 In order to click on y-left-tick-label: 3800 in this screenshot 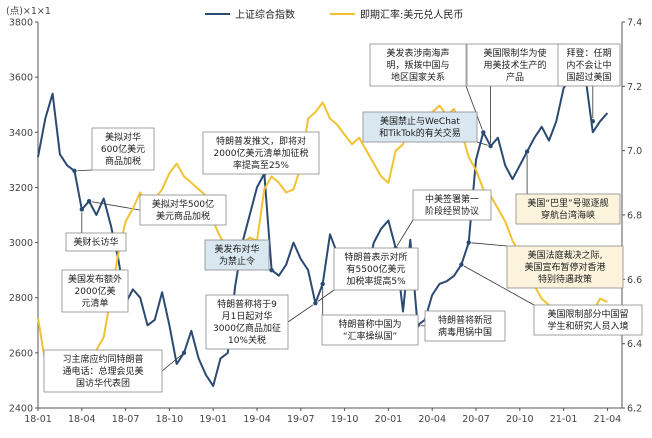, I will do `click(21, 23)`.